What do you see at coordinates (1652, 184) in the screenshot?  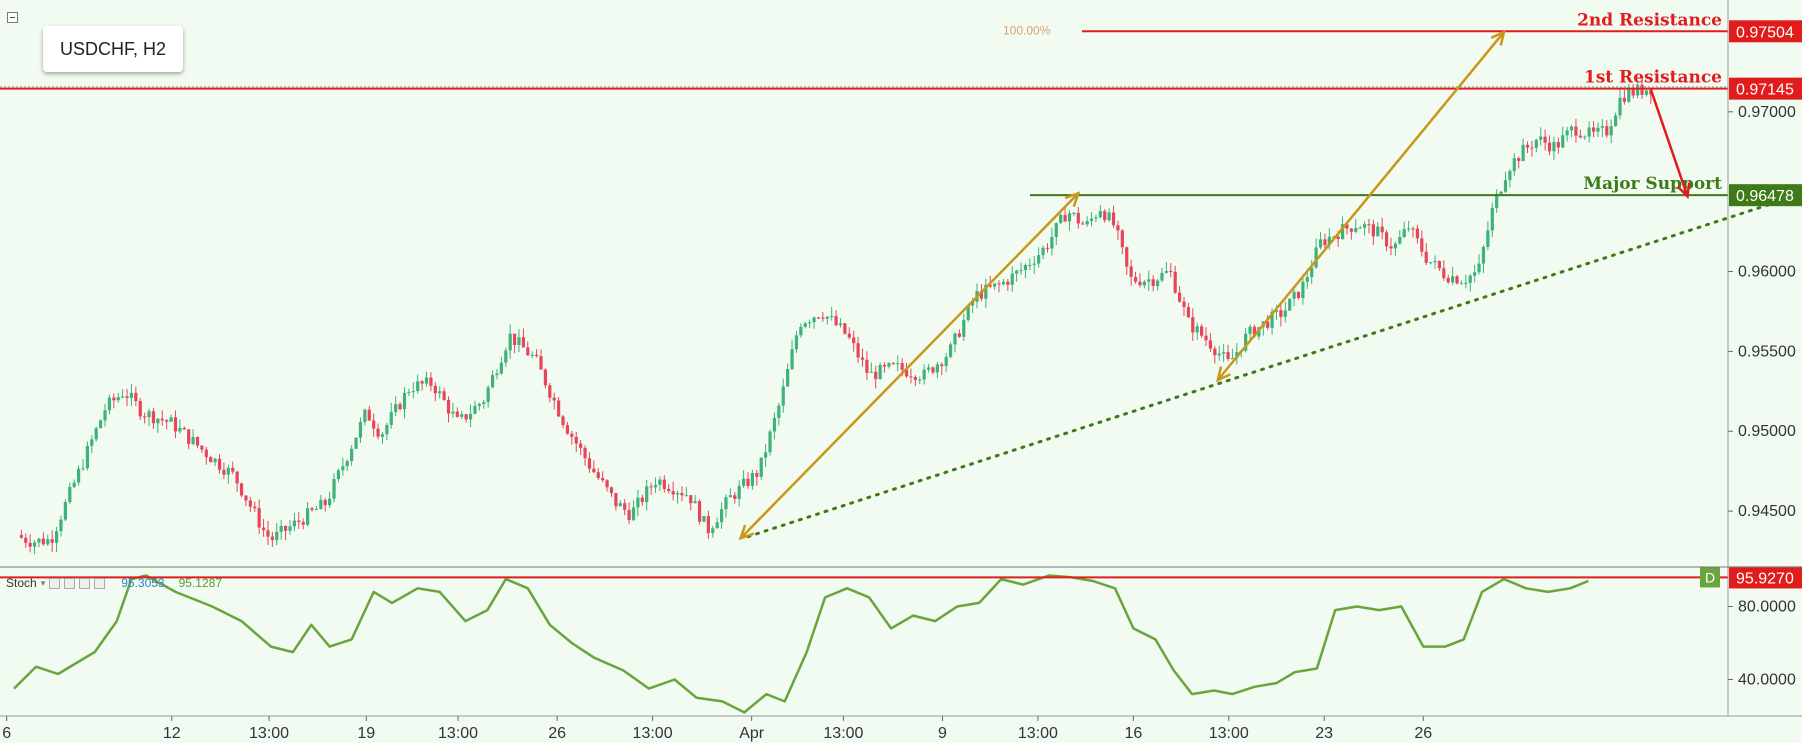 I see `level-label: Major Support` at bounding box center [1652, 184].